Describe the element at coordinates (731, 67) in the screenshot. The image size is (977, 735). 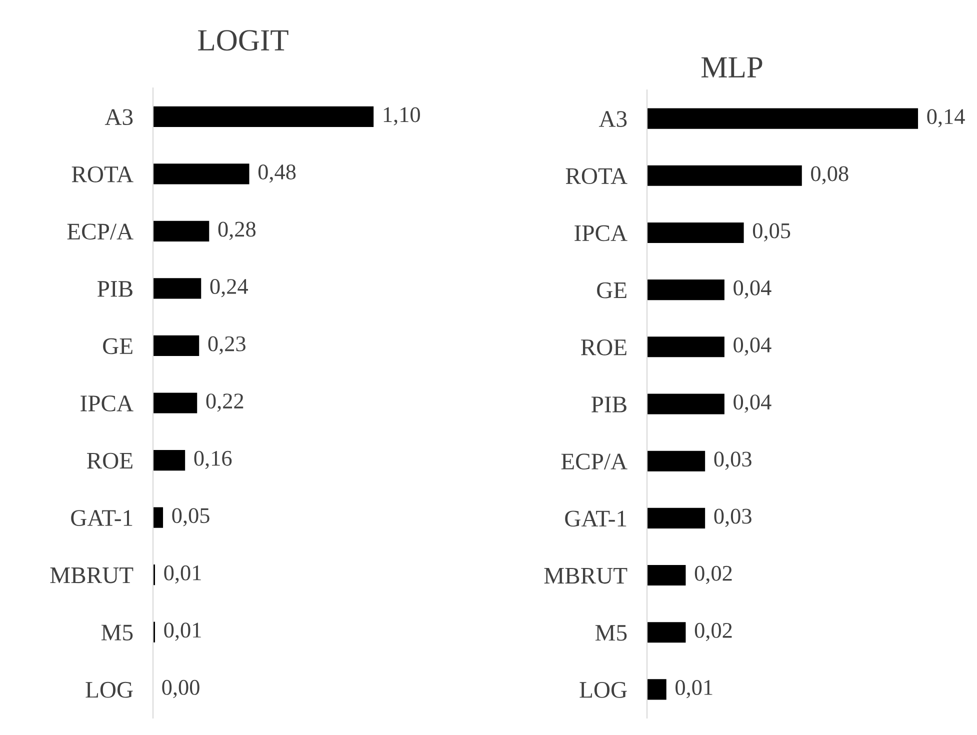
I see `chart-title: MLP` at that location.